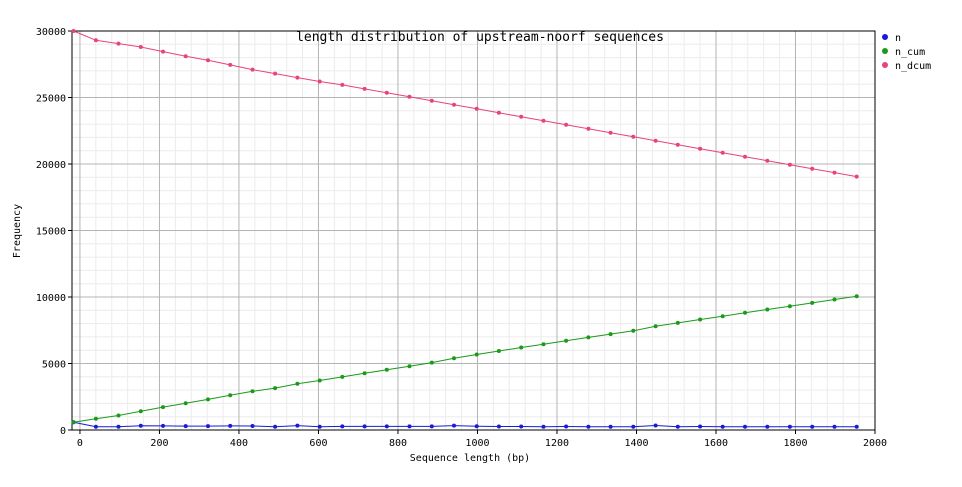  I want to click on legend-label-n_cum: n_cum, so click(910, 52).